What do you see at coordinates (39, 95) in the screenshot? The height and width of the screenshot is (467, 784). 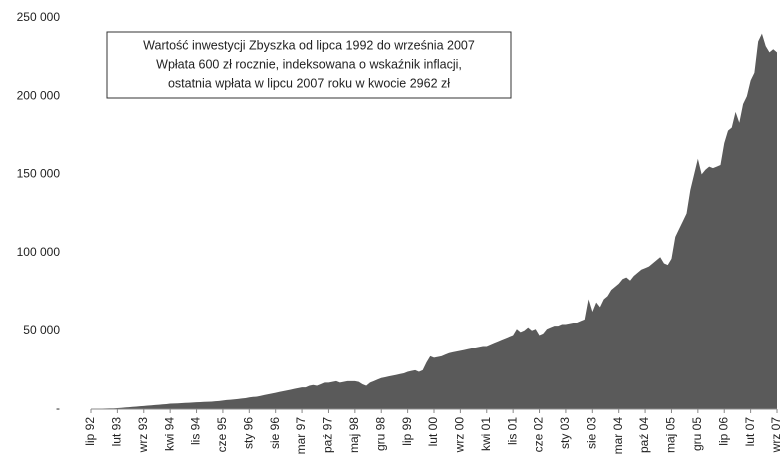 I see `y-tick-label: 200 000` at bounding box center [39, 95].